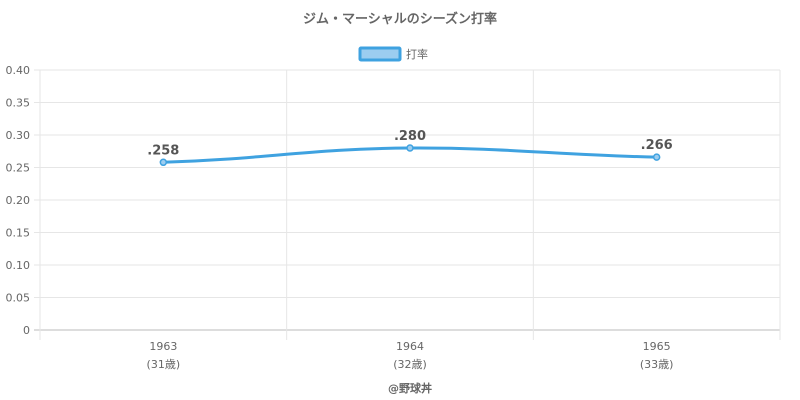  I want to click on y-axis: 0 0.05 0.10 0.15 0.20 0.25 0.30 0.35 0.40, so click(18, 200).